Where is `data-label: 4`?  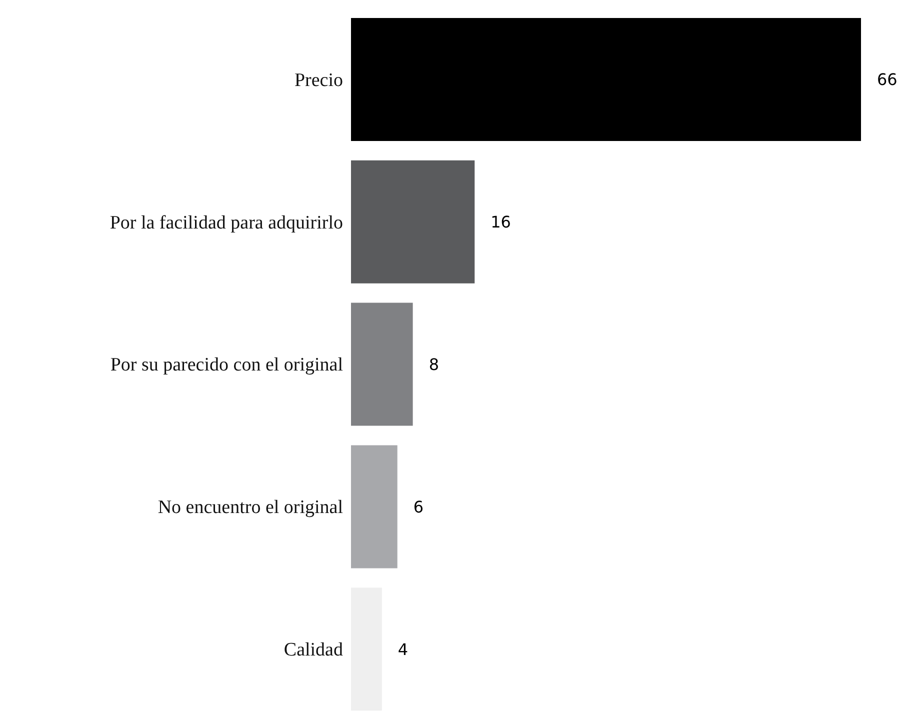
data-label: 4 is located at coordinates (403, 649).